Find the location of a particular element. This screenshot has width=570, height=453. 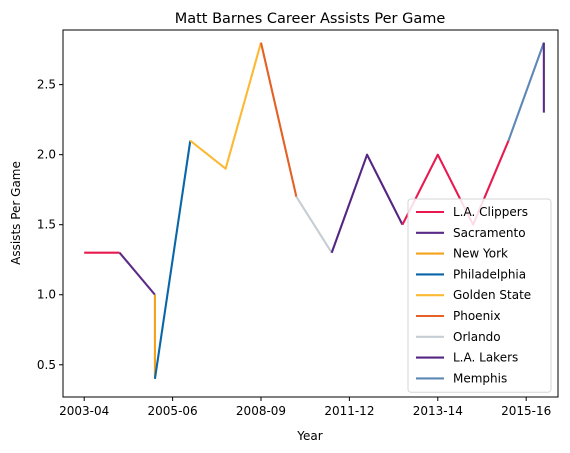

x-axis-label: Year is located at coordinates (309, 436).